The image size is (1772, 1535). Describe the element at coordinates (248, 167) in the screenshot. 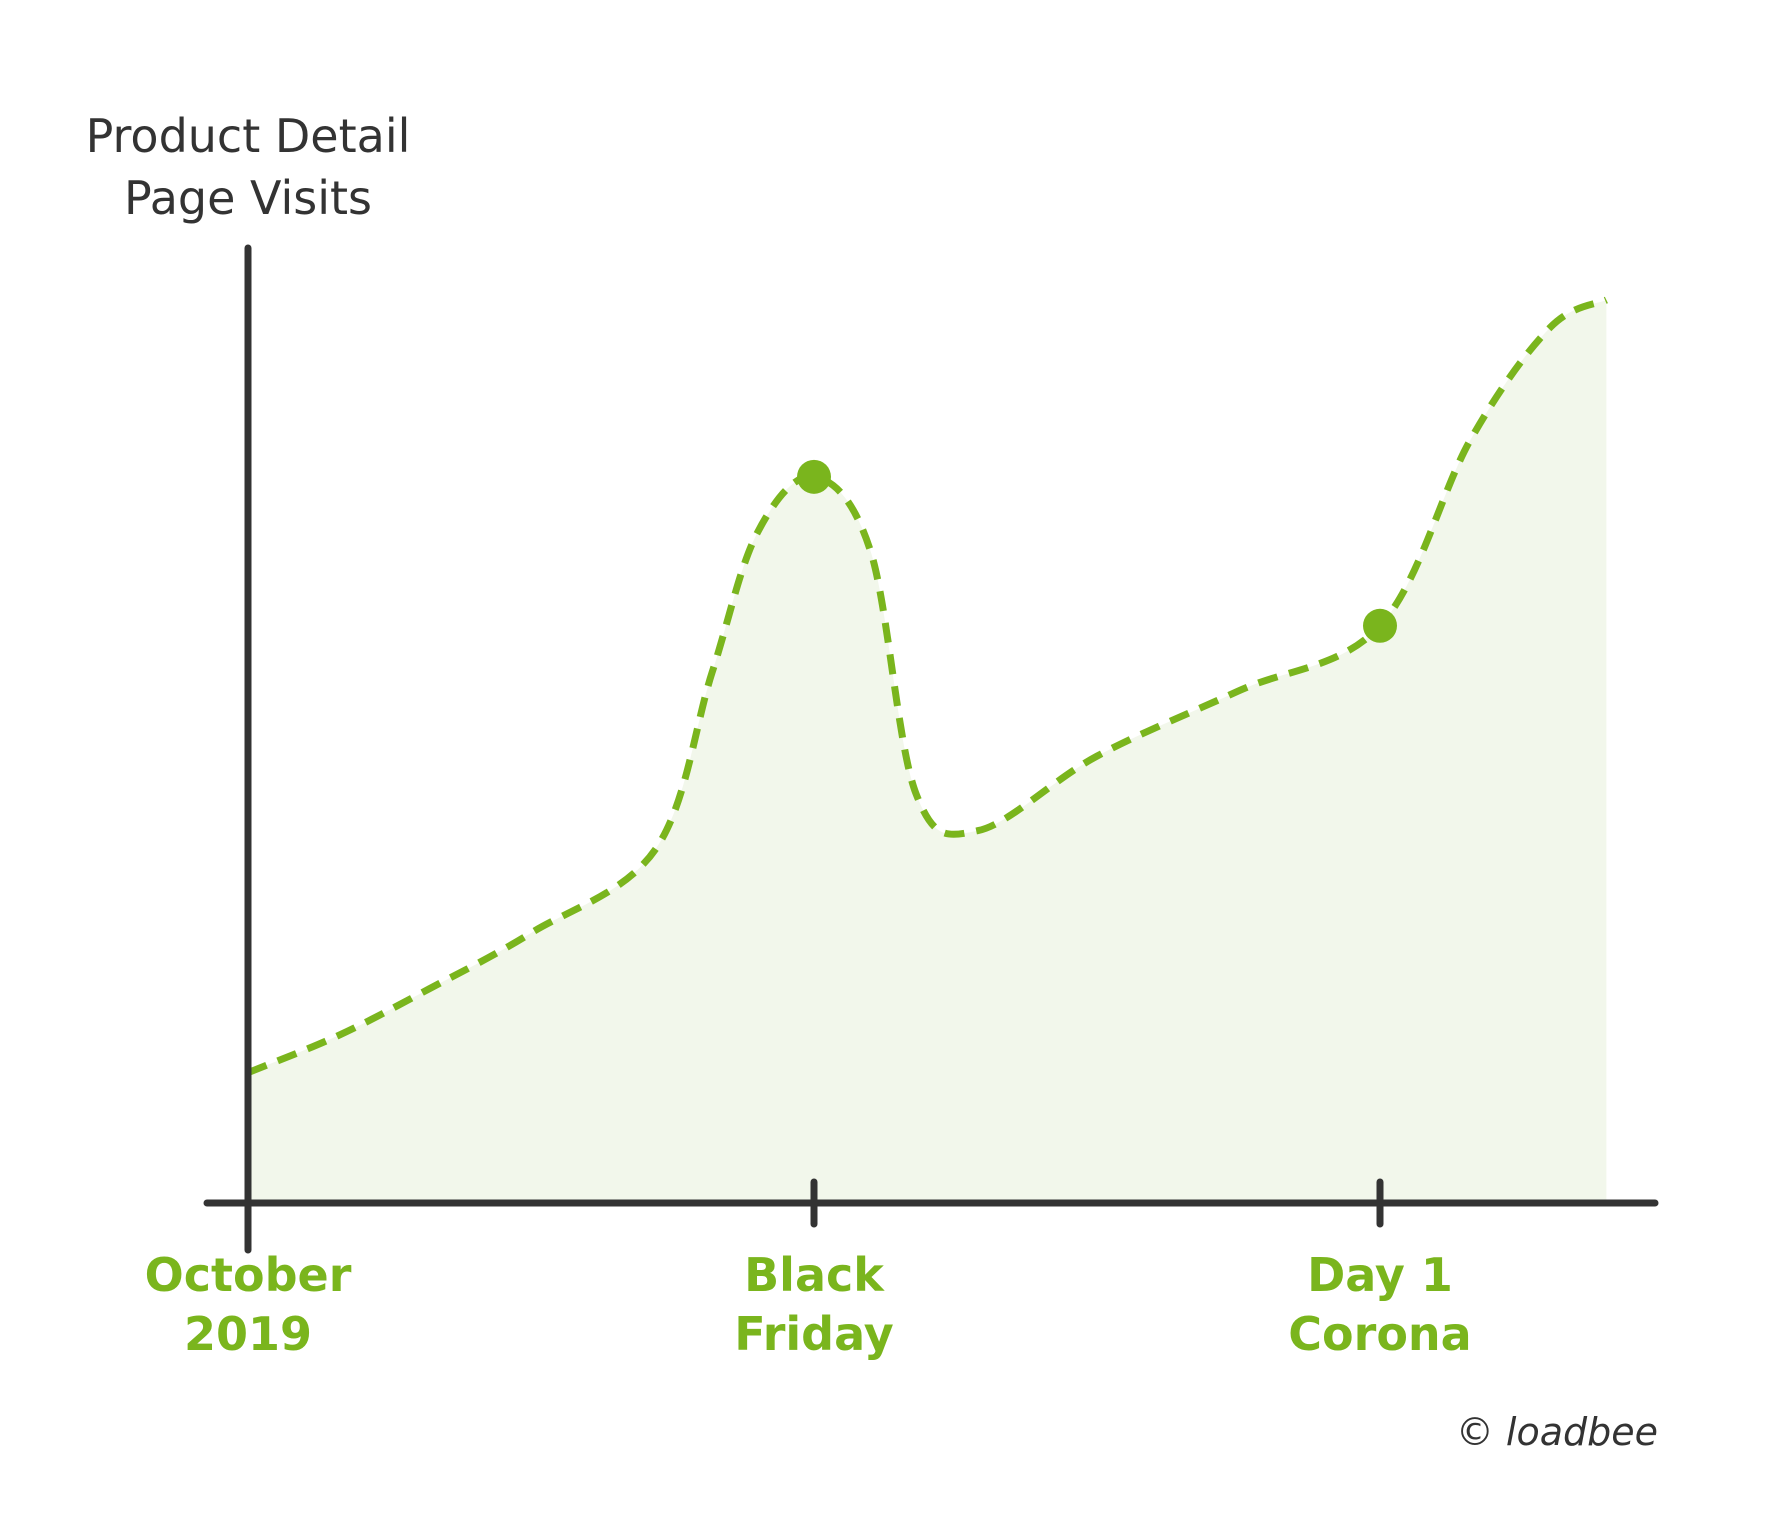

I see `y-axis-label: Product Detail Page Visits` at that location.